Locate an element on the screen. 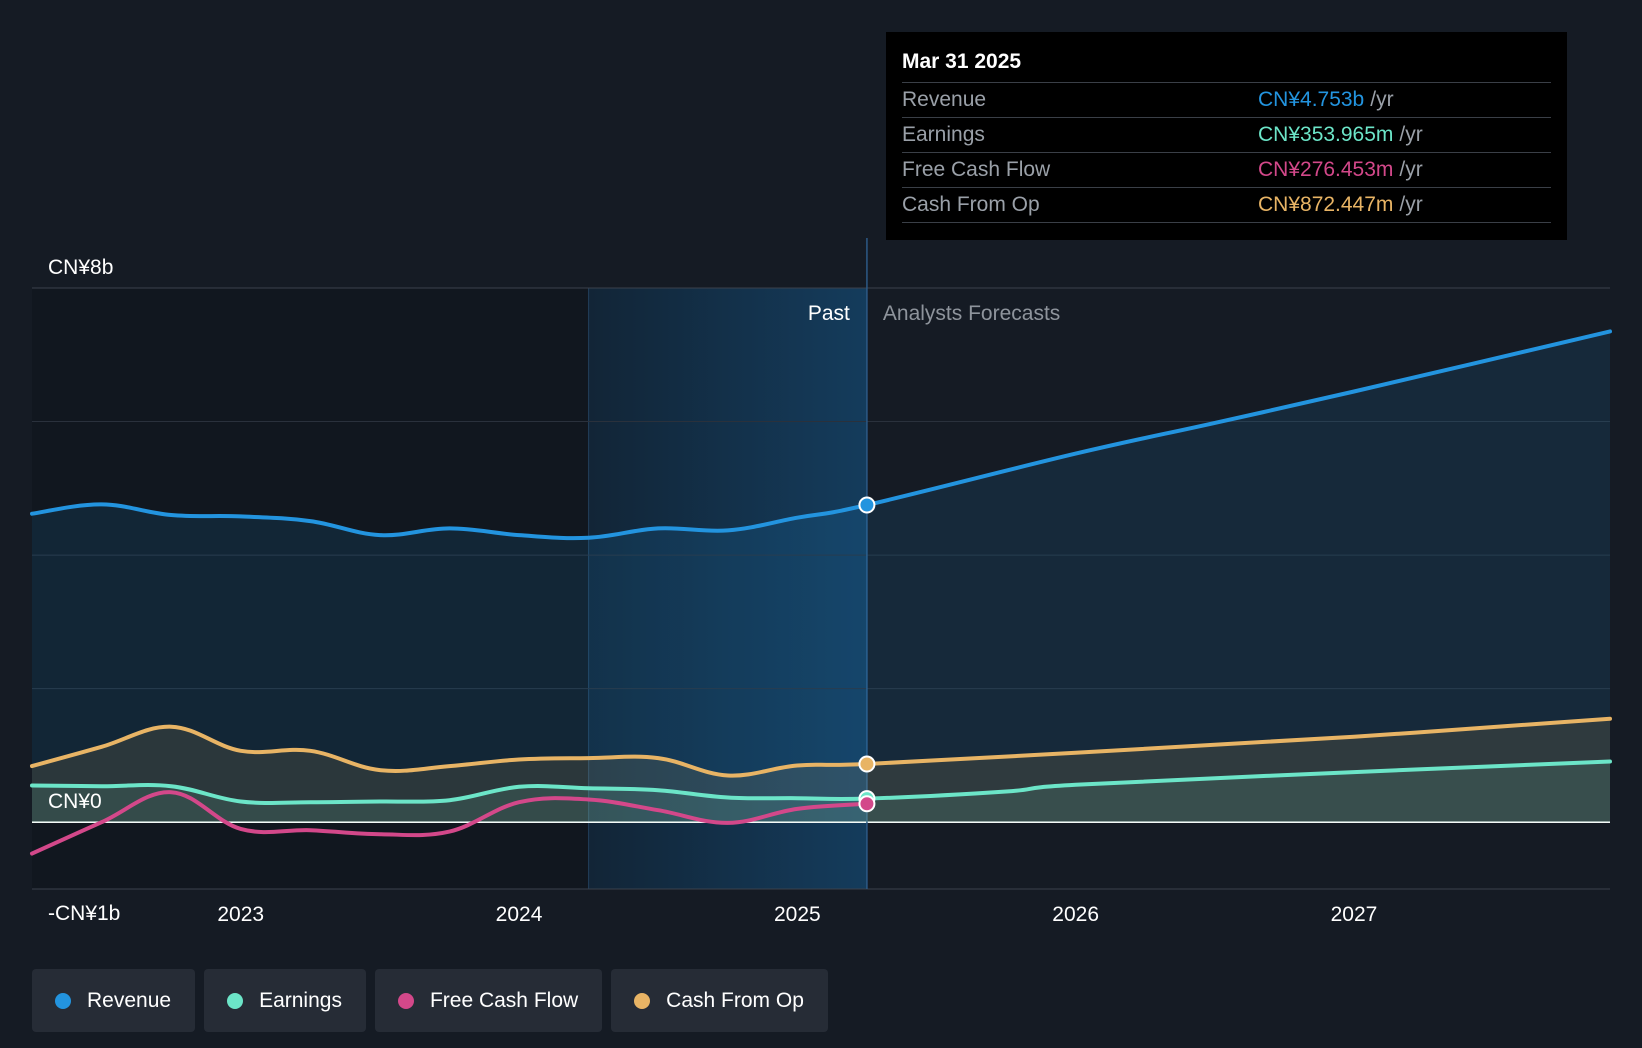 The image size is (1642, 1048). legend-label: Revenue is located at coordinates (129, 1000).